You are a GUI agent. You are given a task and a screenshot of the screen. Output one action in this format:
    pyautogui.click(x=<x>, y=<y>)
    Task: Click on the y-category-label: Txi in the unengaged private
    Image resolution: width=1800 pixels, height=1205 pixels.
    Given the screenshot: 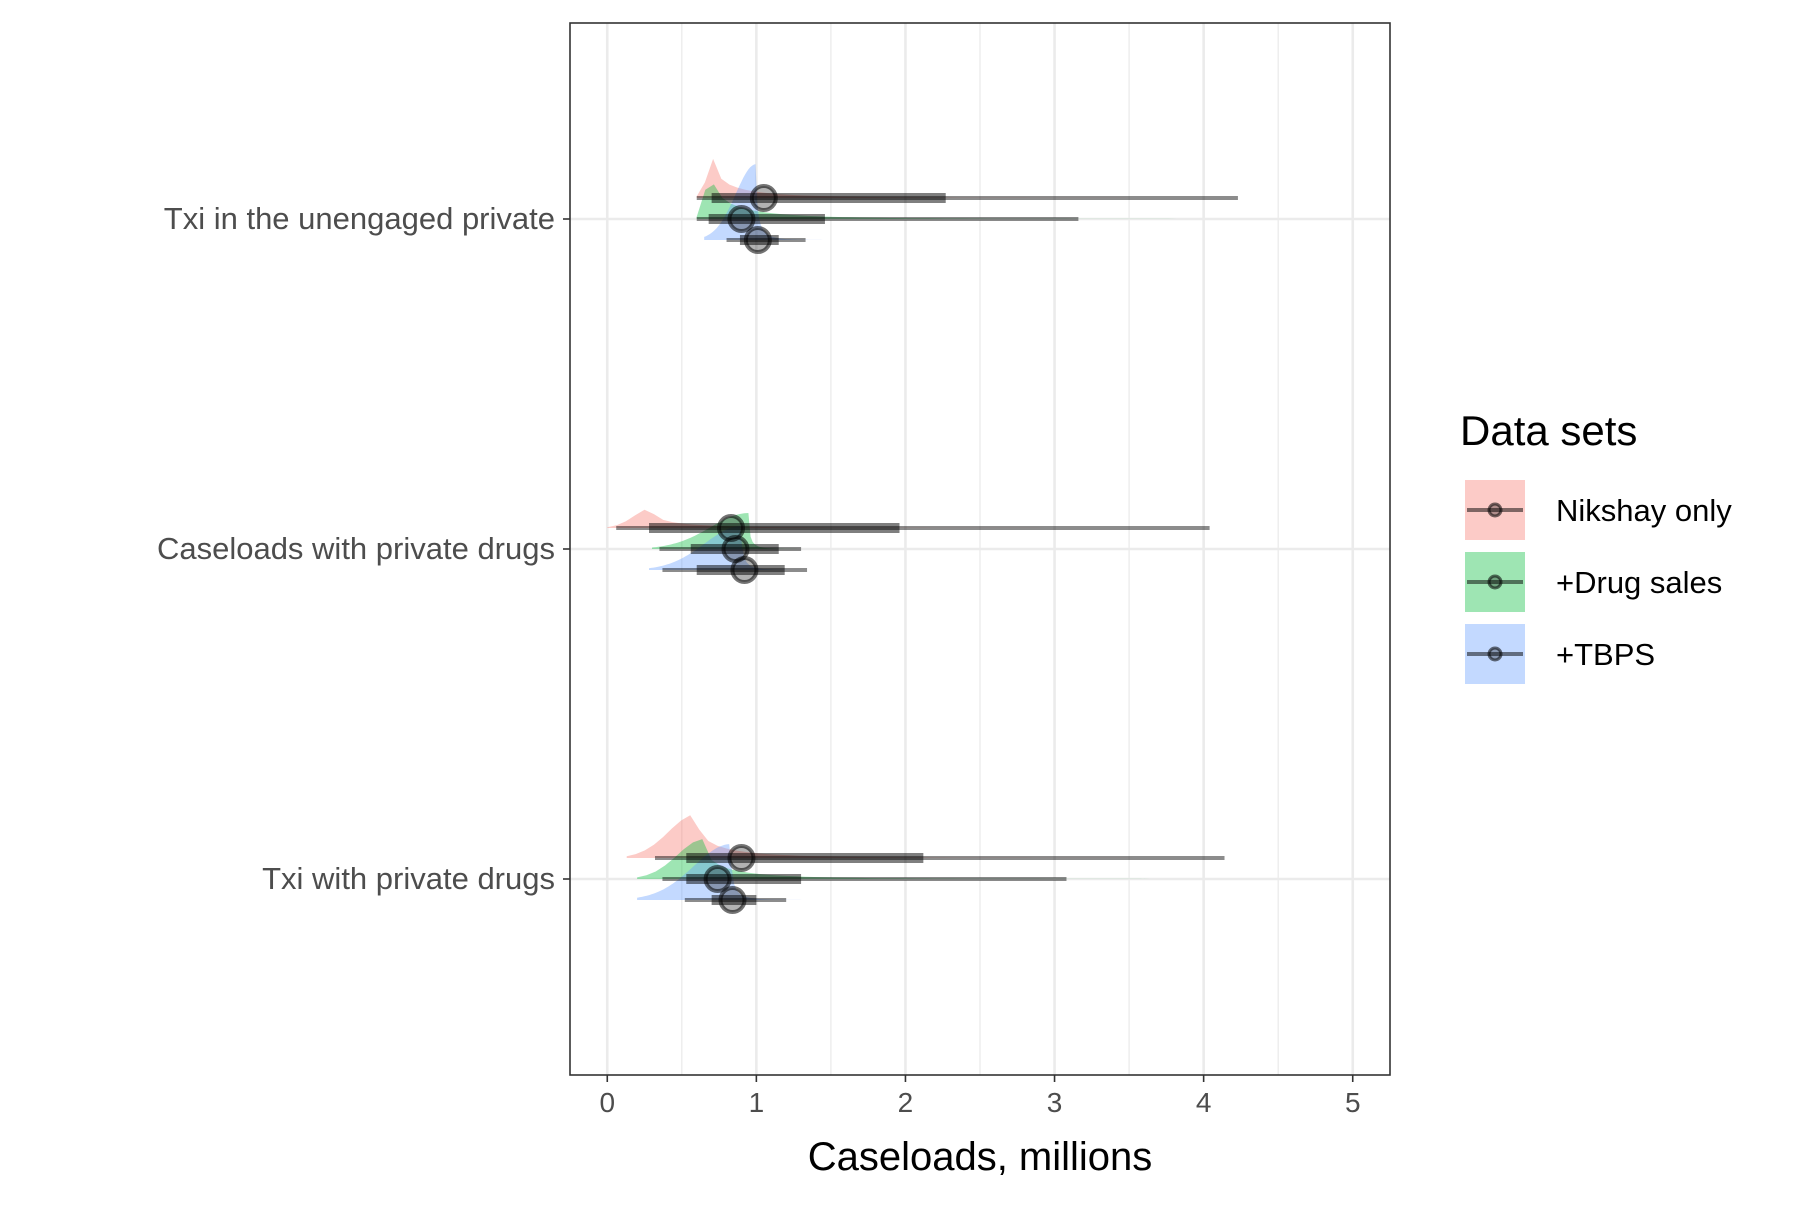 What is the action you would take?
    pyautogui.click(x=359, y=218)
    